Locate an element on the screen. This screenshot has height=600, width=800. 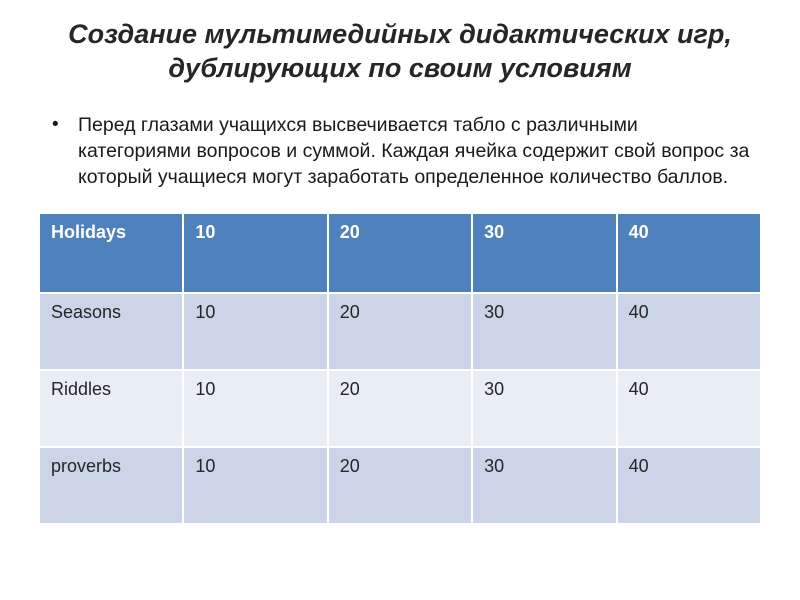
table-row-seasons: Seasons 10 20 30 40 is located at coordinates (400, 332).